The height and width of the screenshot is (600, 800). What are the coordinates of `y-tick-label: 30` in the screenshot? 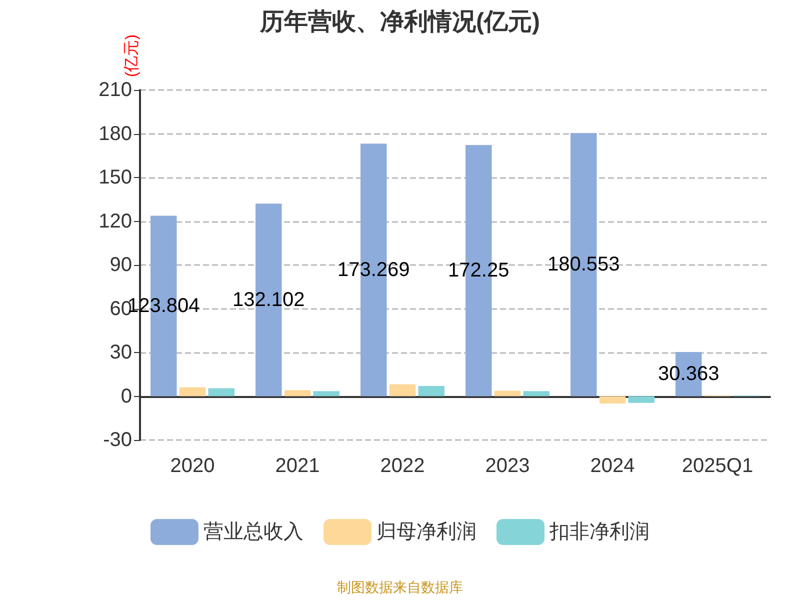 It's located at (121, 353).